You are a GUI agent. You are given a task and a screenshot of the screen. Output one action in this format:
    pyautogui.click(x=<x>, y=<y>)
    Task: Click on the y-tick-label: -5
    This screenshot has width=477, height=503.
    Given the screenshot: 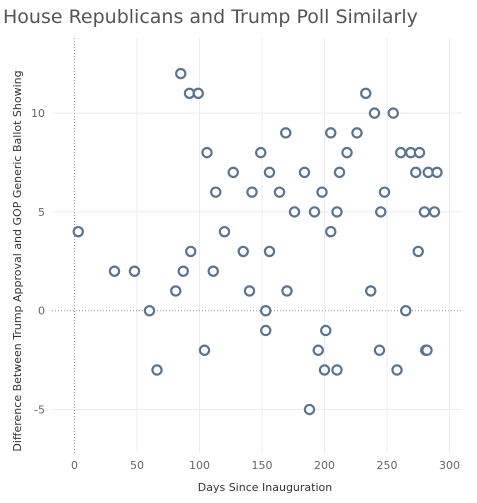 What is the action you would take?
    pyautogui.click(x=39, y=410)
    